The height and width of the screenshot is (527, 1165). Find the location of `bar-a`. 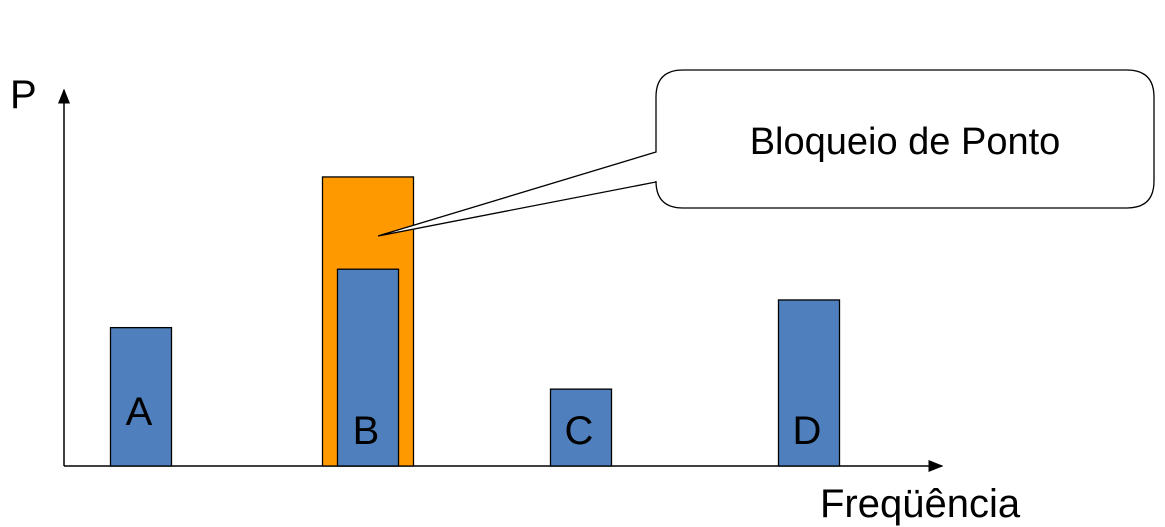

bar-a is located at coordinates (141, 396).